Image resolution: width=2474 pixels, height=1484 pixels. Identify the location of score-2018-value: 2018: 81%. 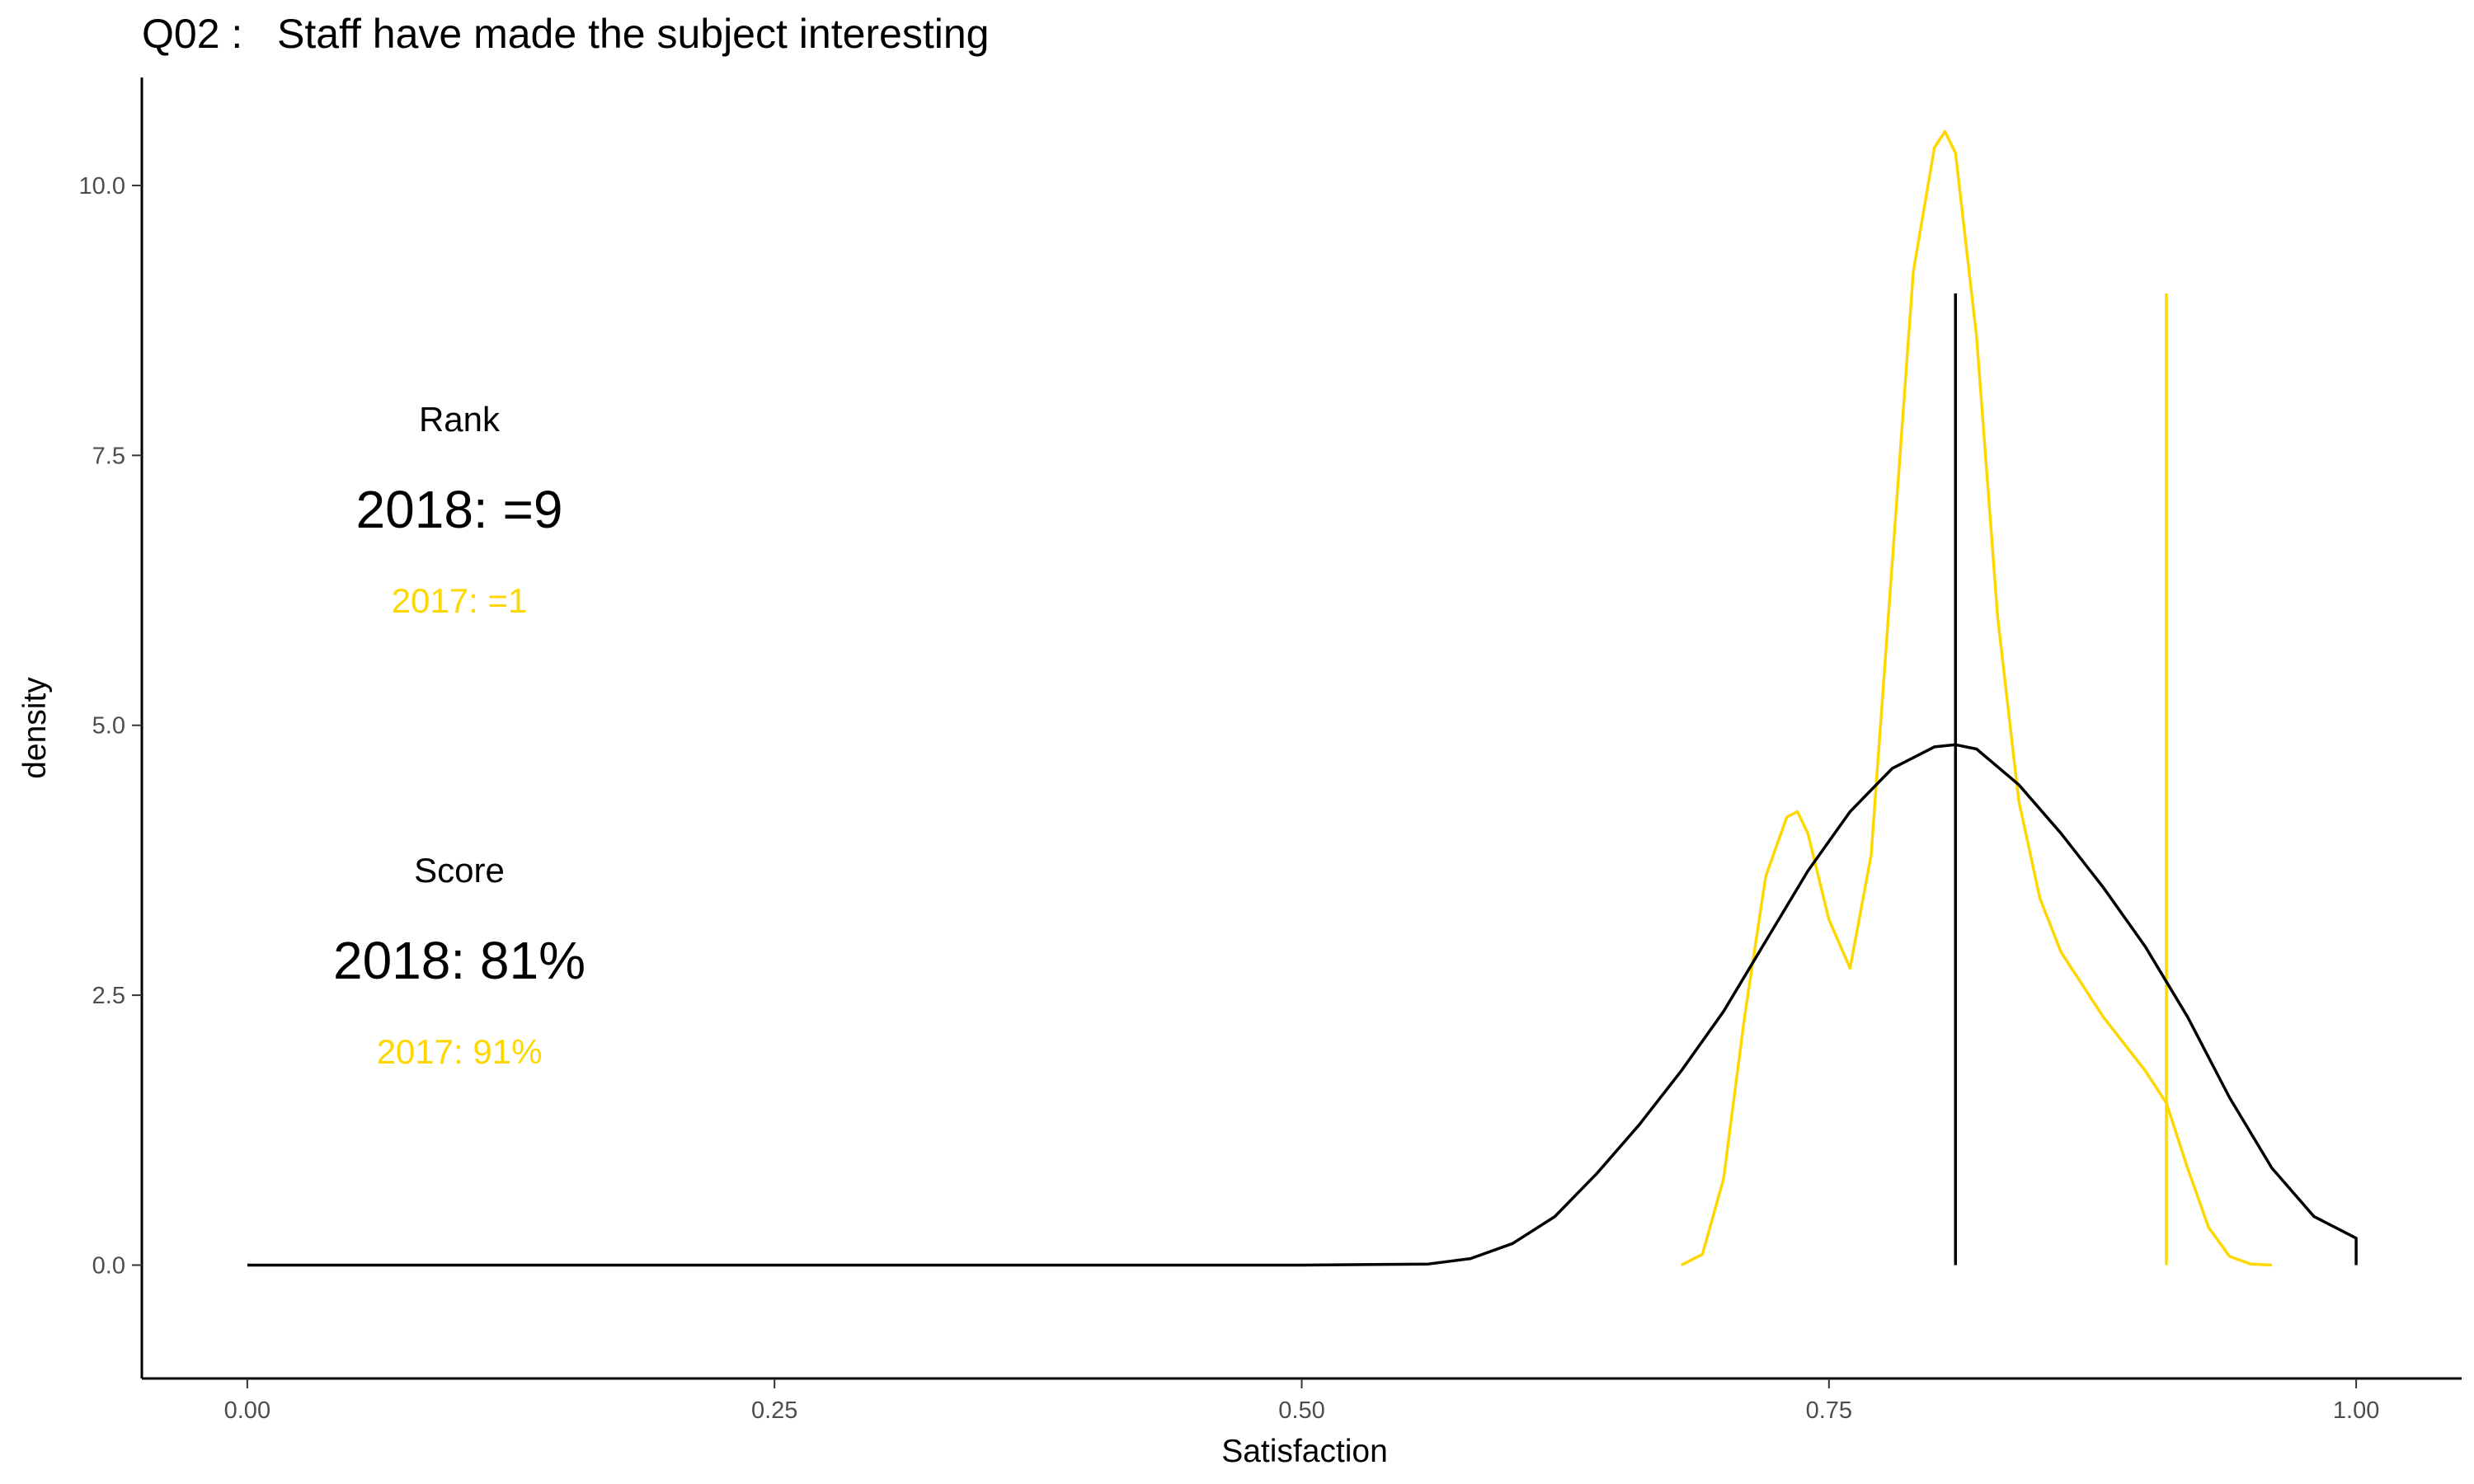
(459, 960).